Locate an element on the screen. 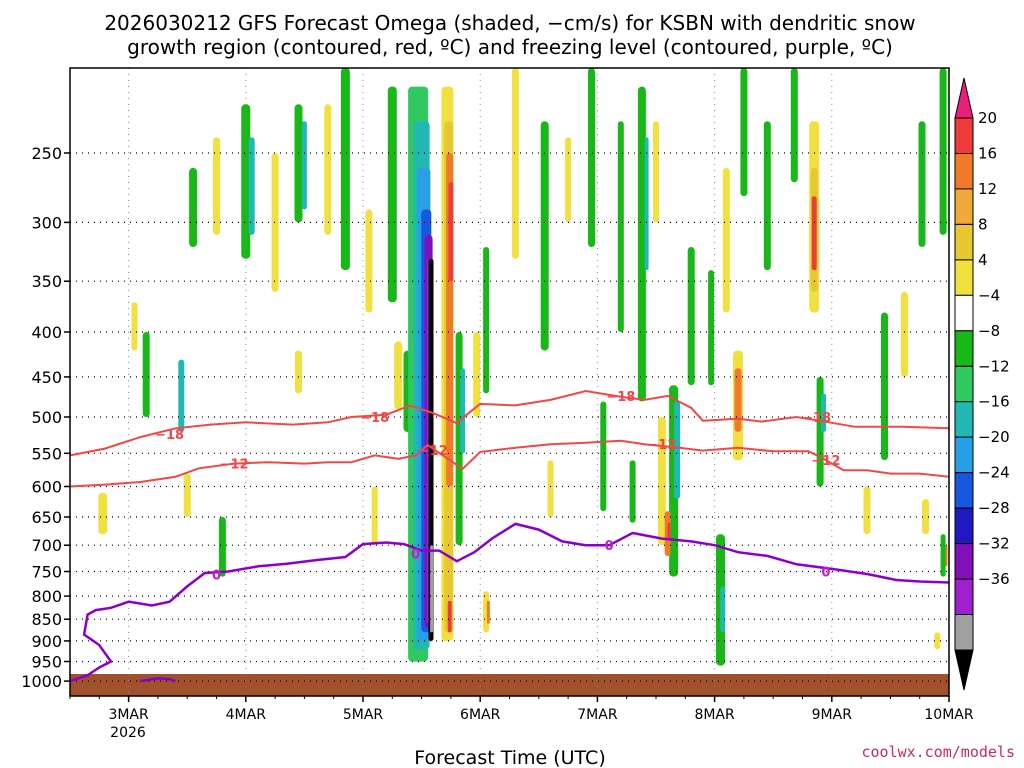 The image size is (1024, 768). y-tick-label: 500 is located at coordinates (46, 417).